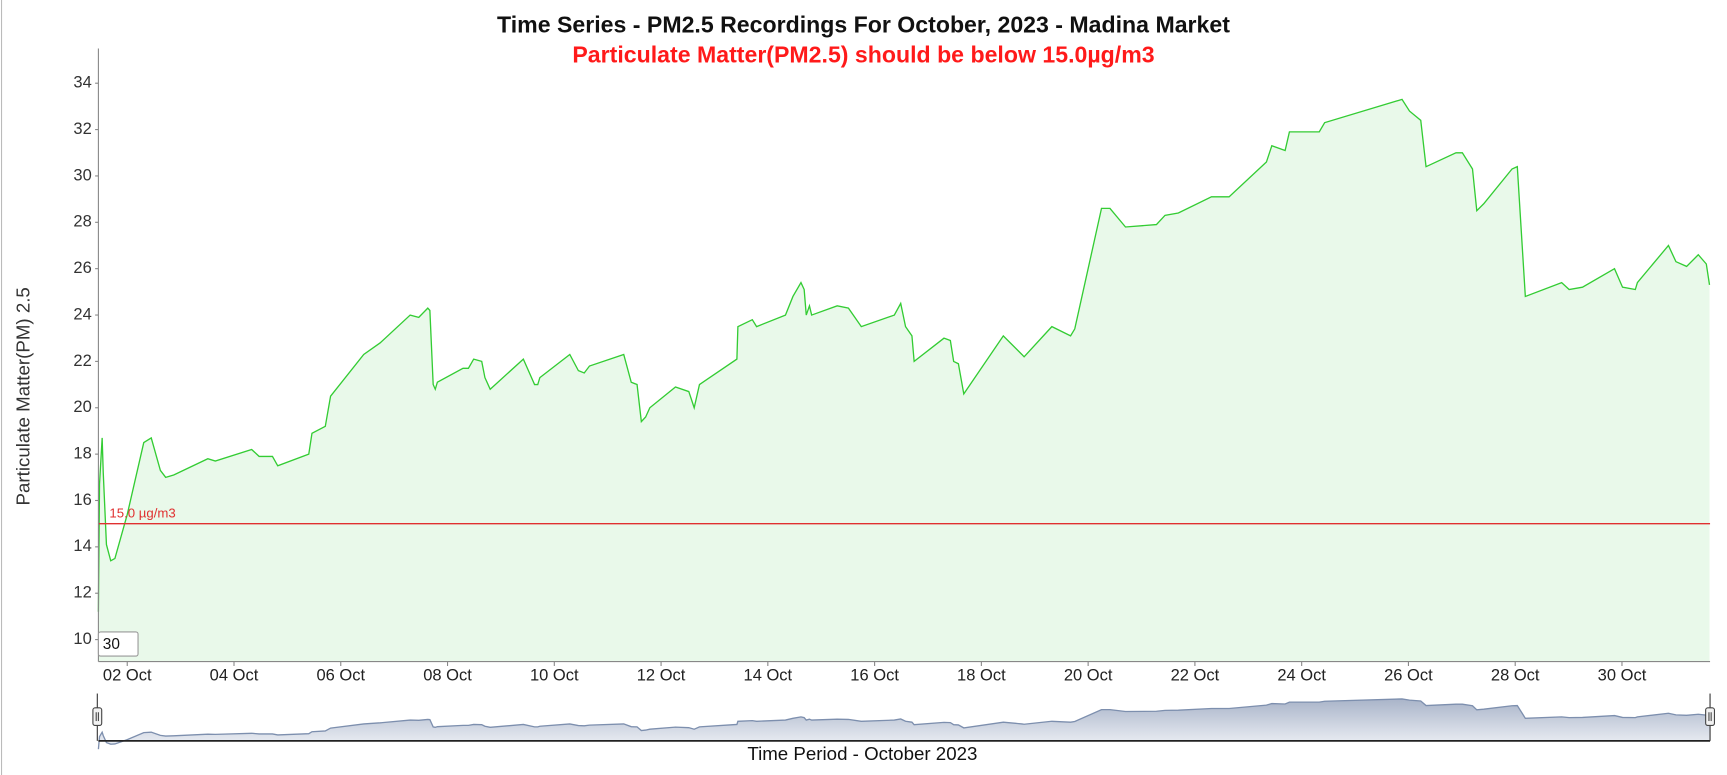  Describe the element at coordinates (82, 453) in the screenshot. I see `y-tick-label: 18` at that location.